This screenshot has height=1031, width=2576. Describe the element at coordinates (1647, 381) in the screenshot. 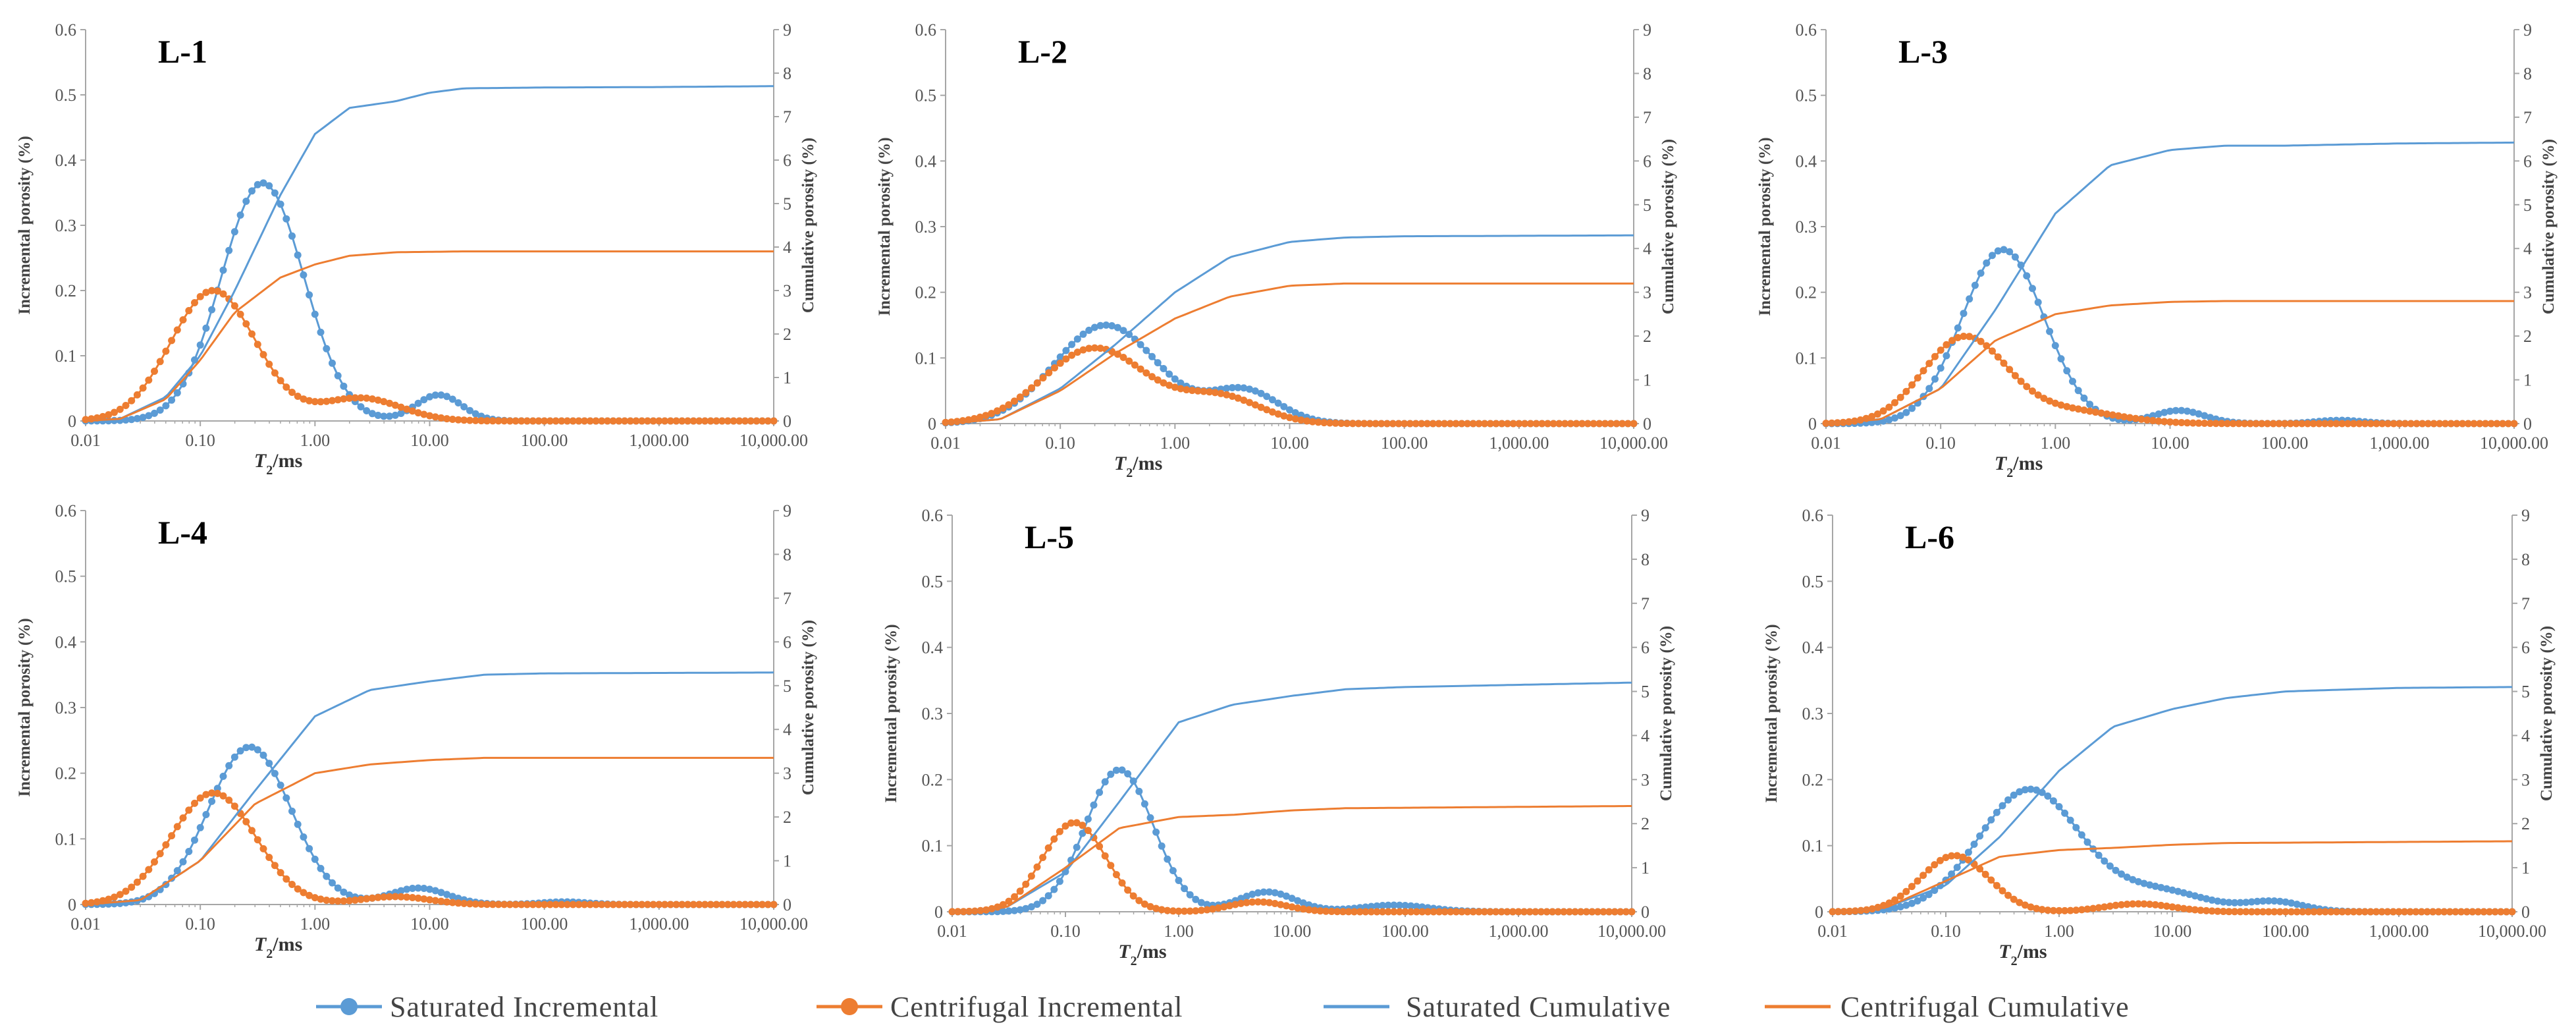

I see `right-tick-label: 1` at that location.